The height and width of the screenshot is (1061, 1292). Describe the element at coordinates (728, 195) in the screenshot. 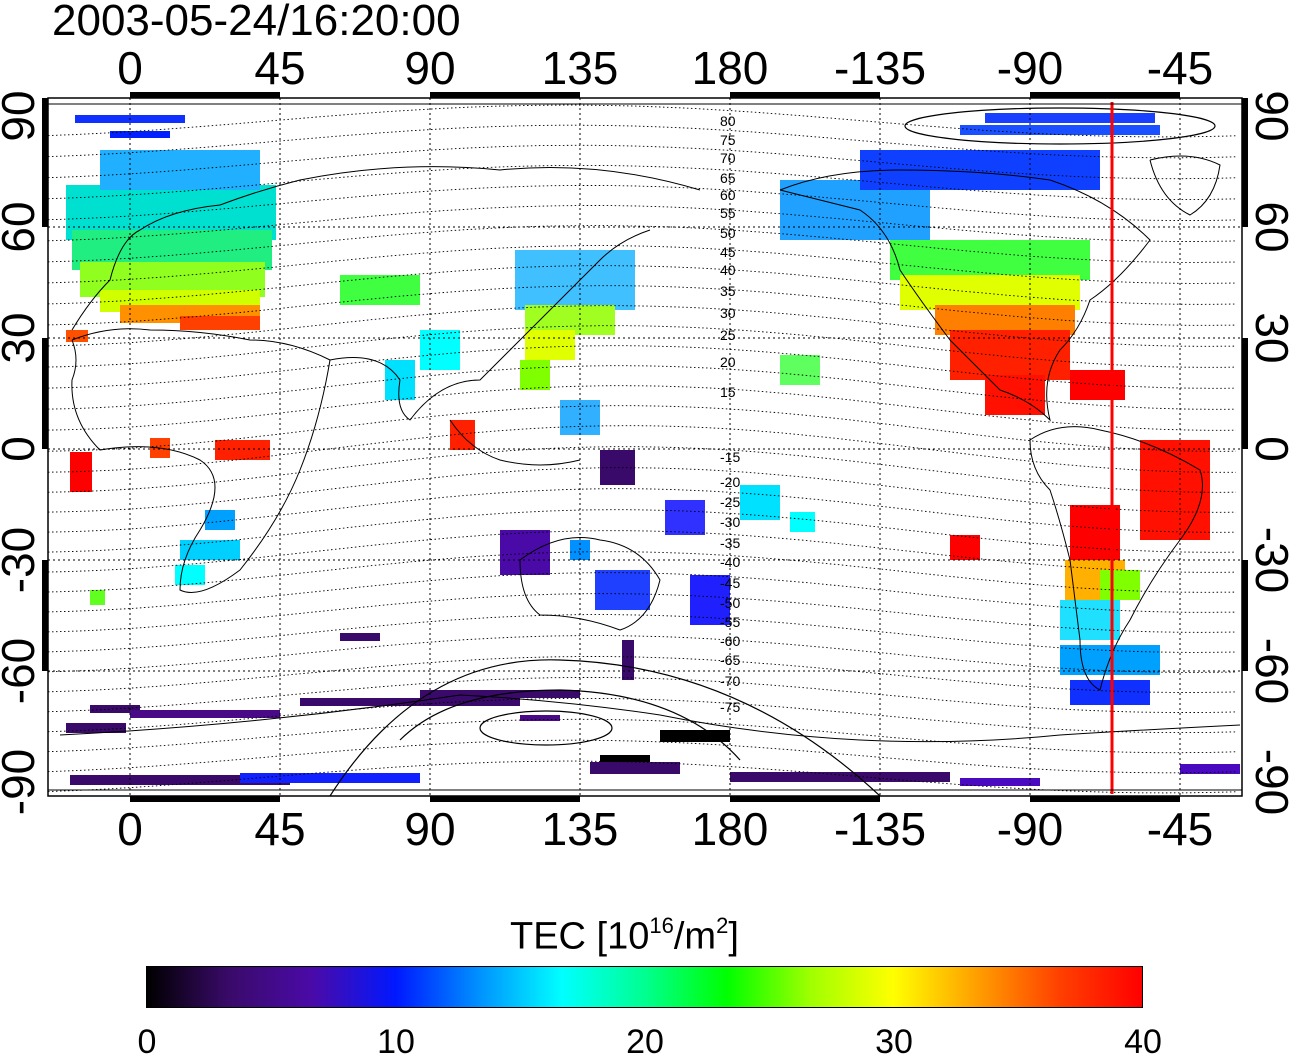

I see `contour-label: 60` at that location.